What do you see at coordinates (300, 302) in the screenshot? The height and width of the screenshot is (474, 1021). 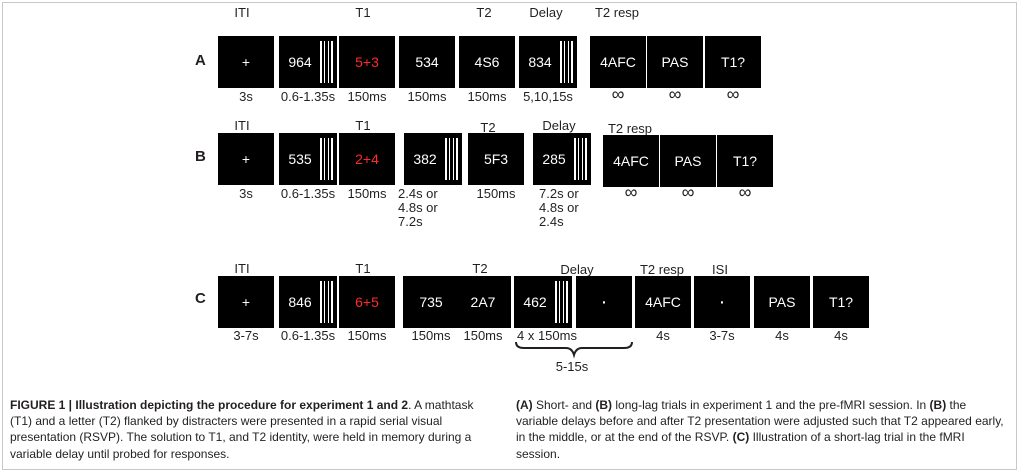 I see `stimulus-text: 846` at bounding box center [300, 302].